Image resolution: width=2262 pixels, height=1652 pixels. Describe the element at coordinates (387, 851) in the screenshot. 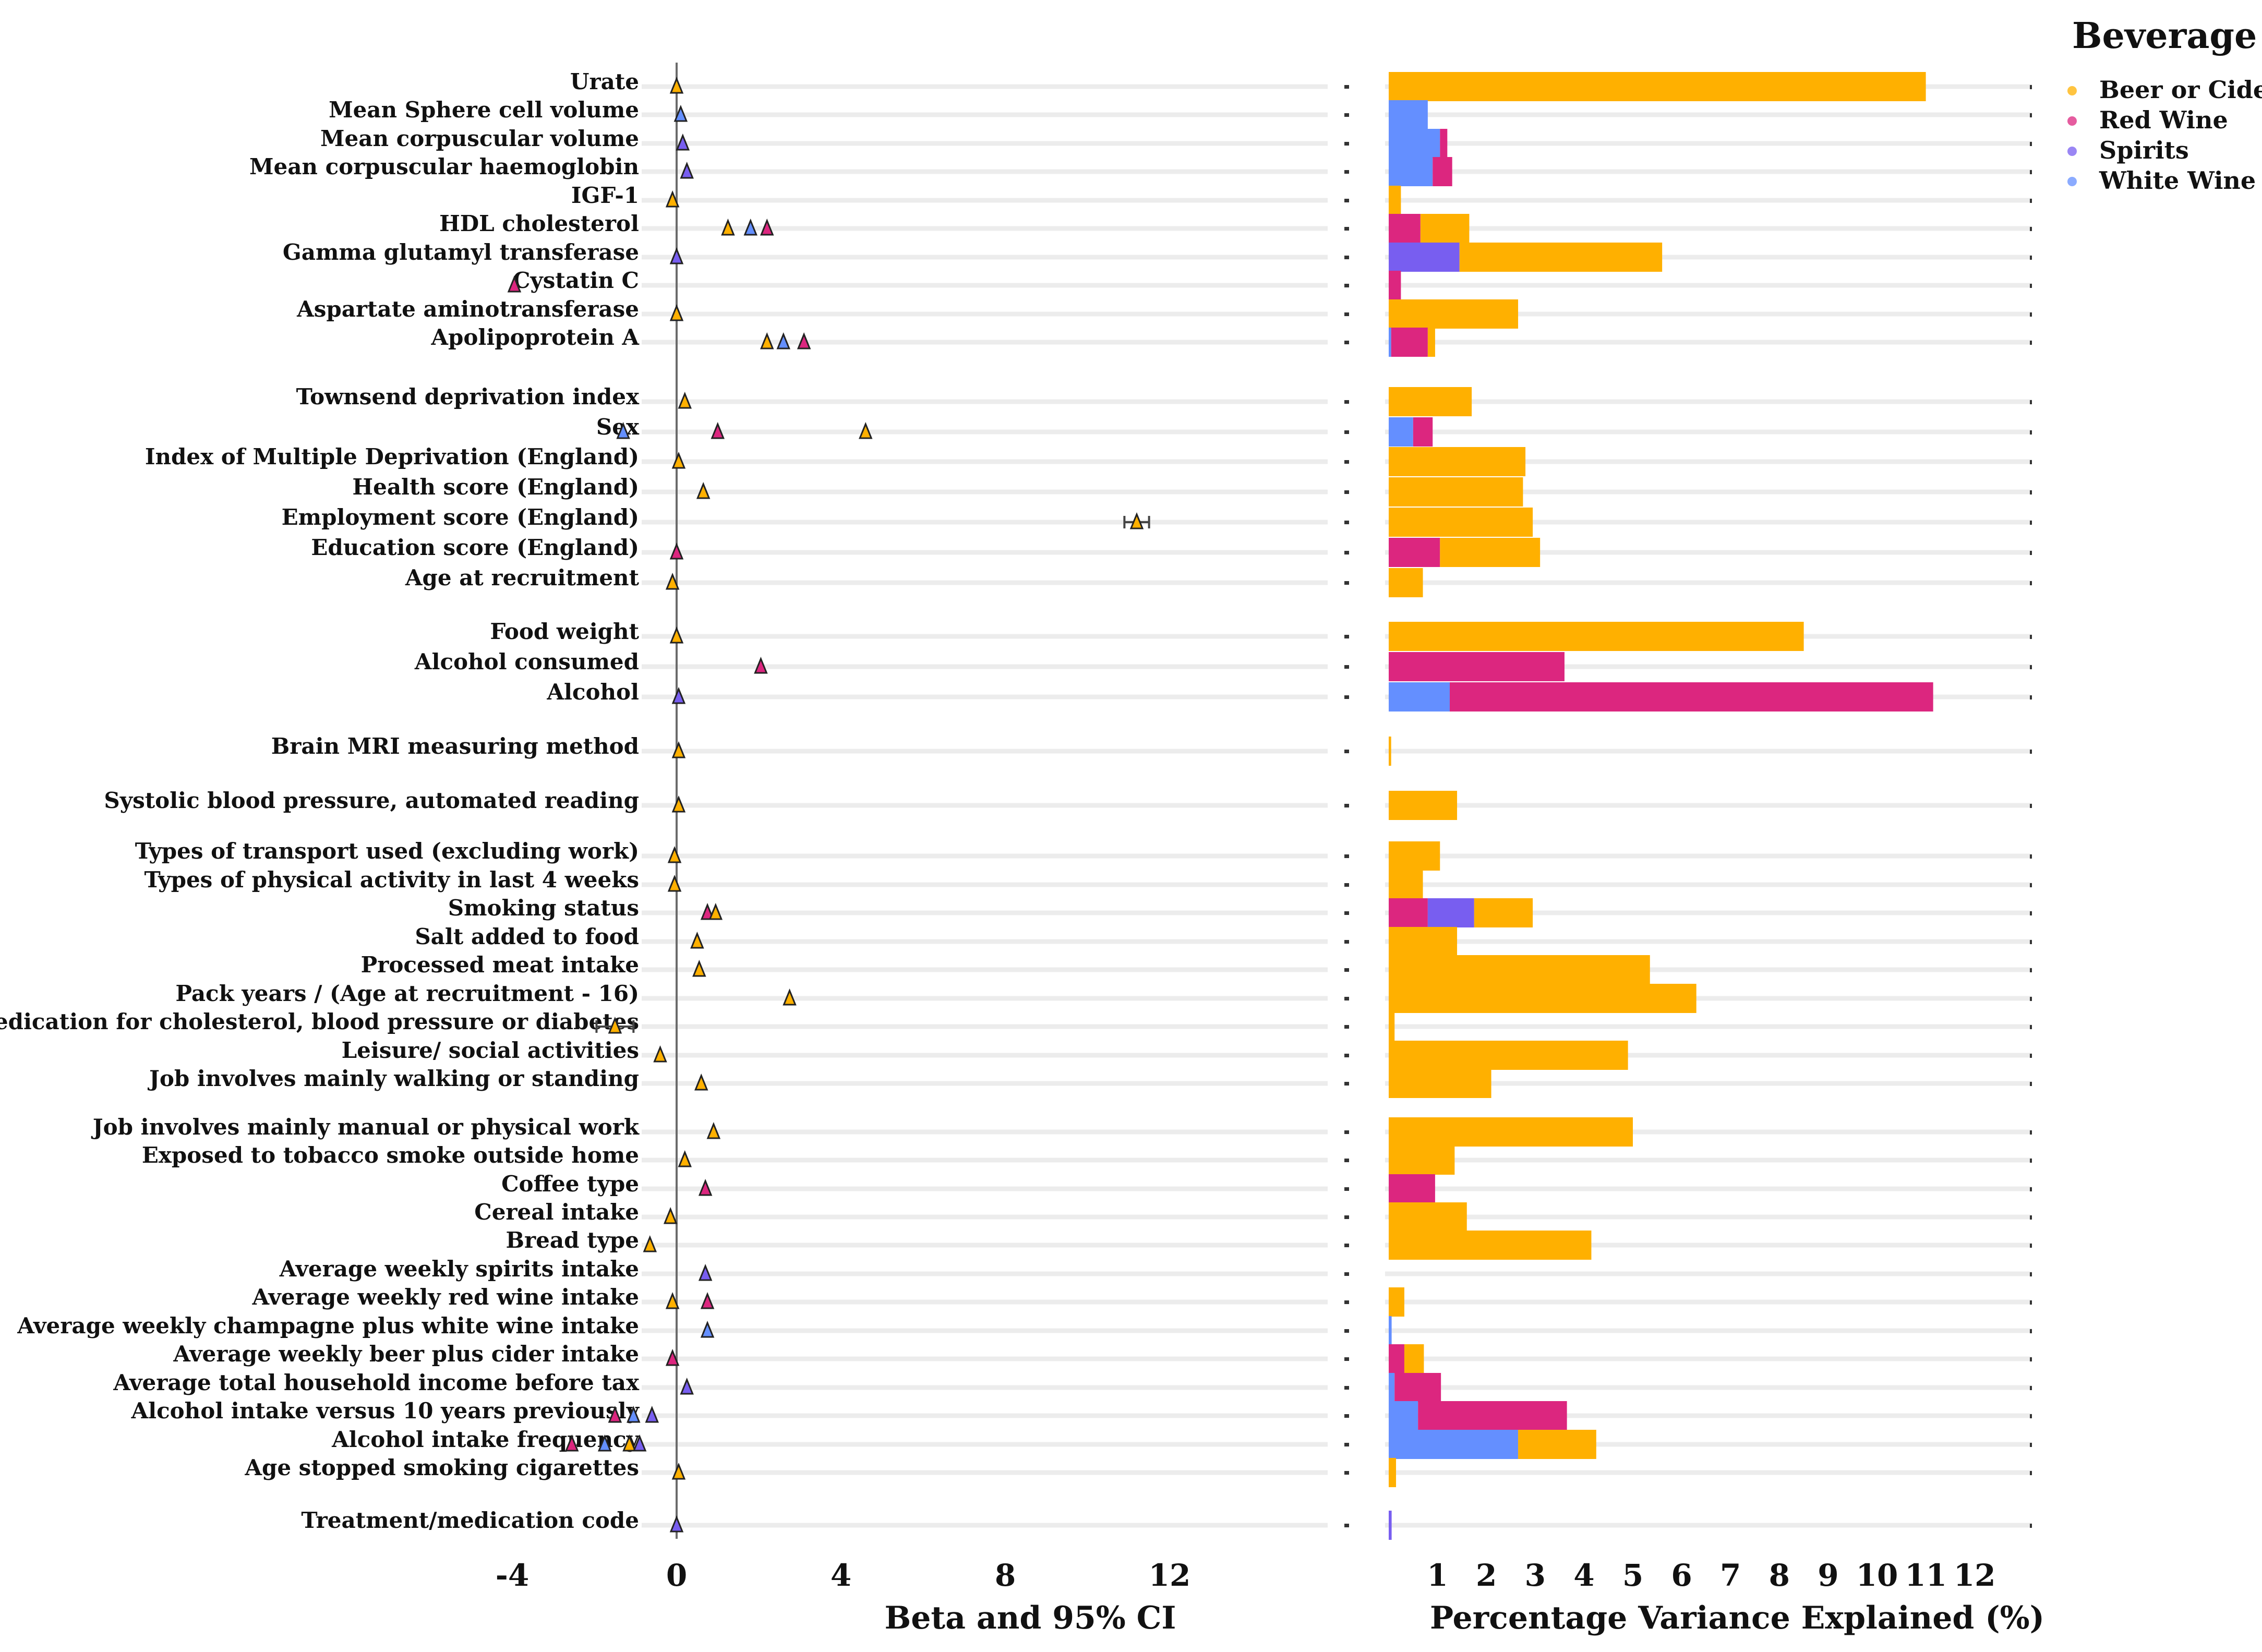

I see `row-label-types-of-transport-used-excluding-work: Types of transport used (excluding work)` at that location.